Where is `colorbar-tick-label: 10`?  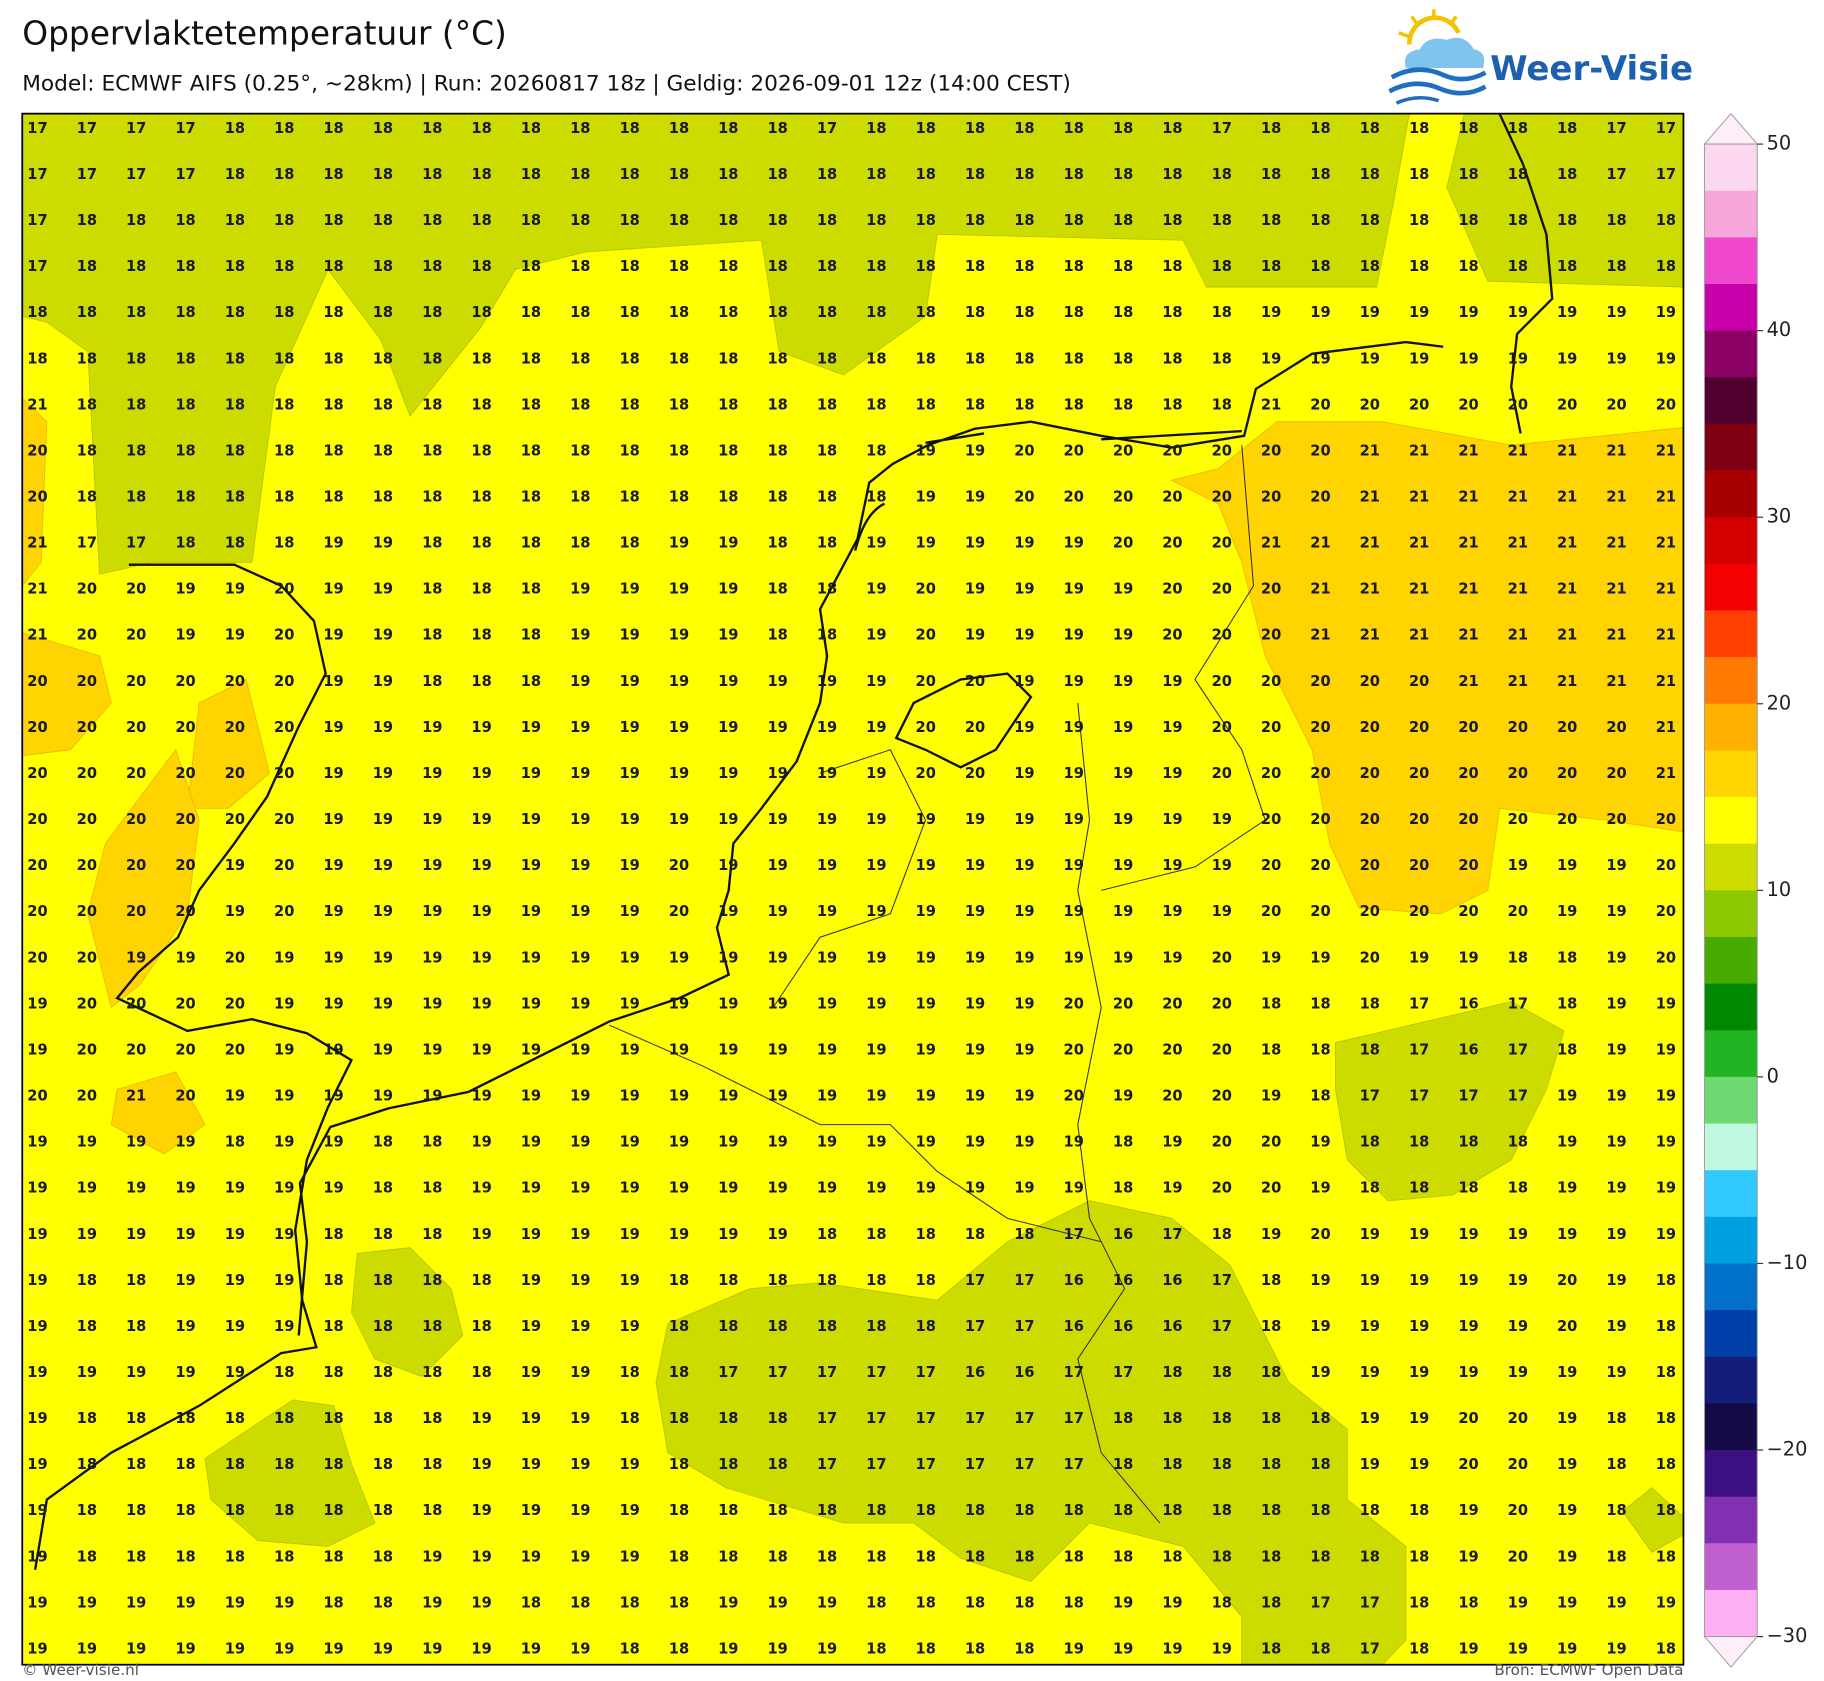
colorbar-tick-label: 10 is located at coordinates (1779, 889).